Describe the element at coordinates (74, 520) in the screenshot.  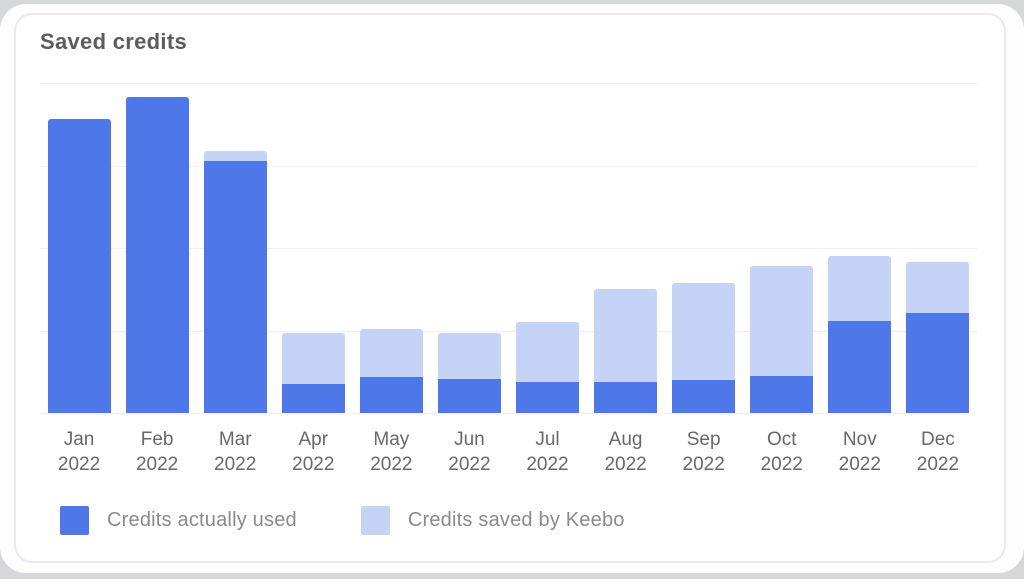
I see `legend-swatch-credits-used` at that location.